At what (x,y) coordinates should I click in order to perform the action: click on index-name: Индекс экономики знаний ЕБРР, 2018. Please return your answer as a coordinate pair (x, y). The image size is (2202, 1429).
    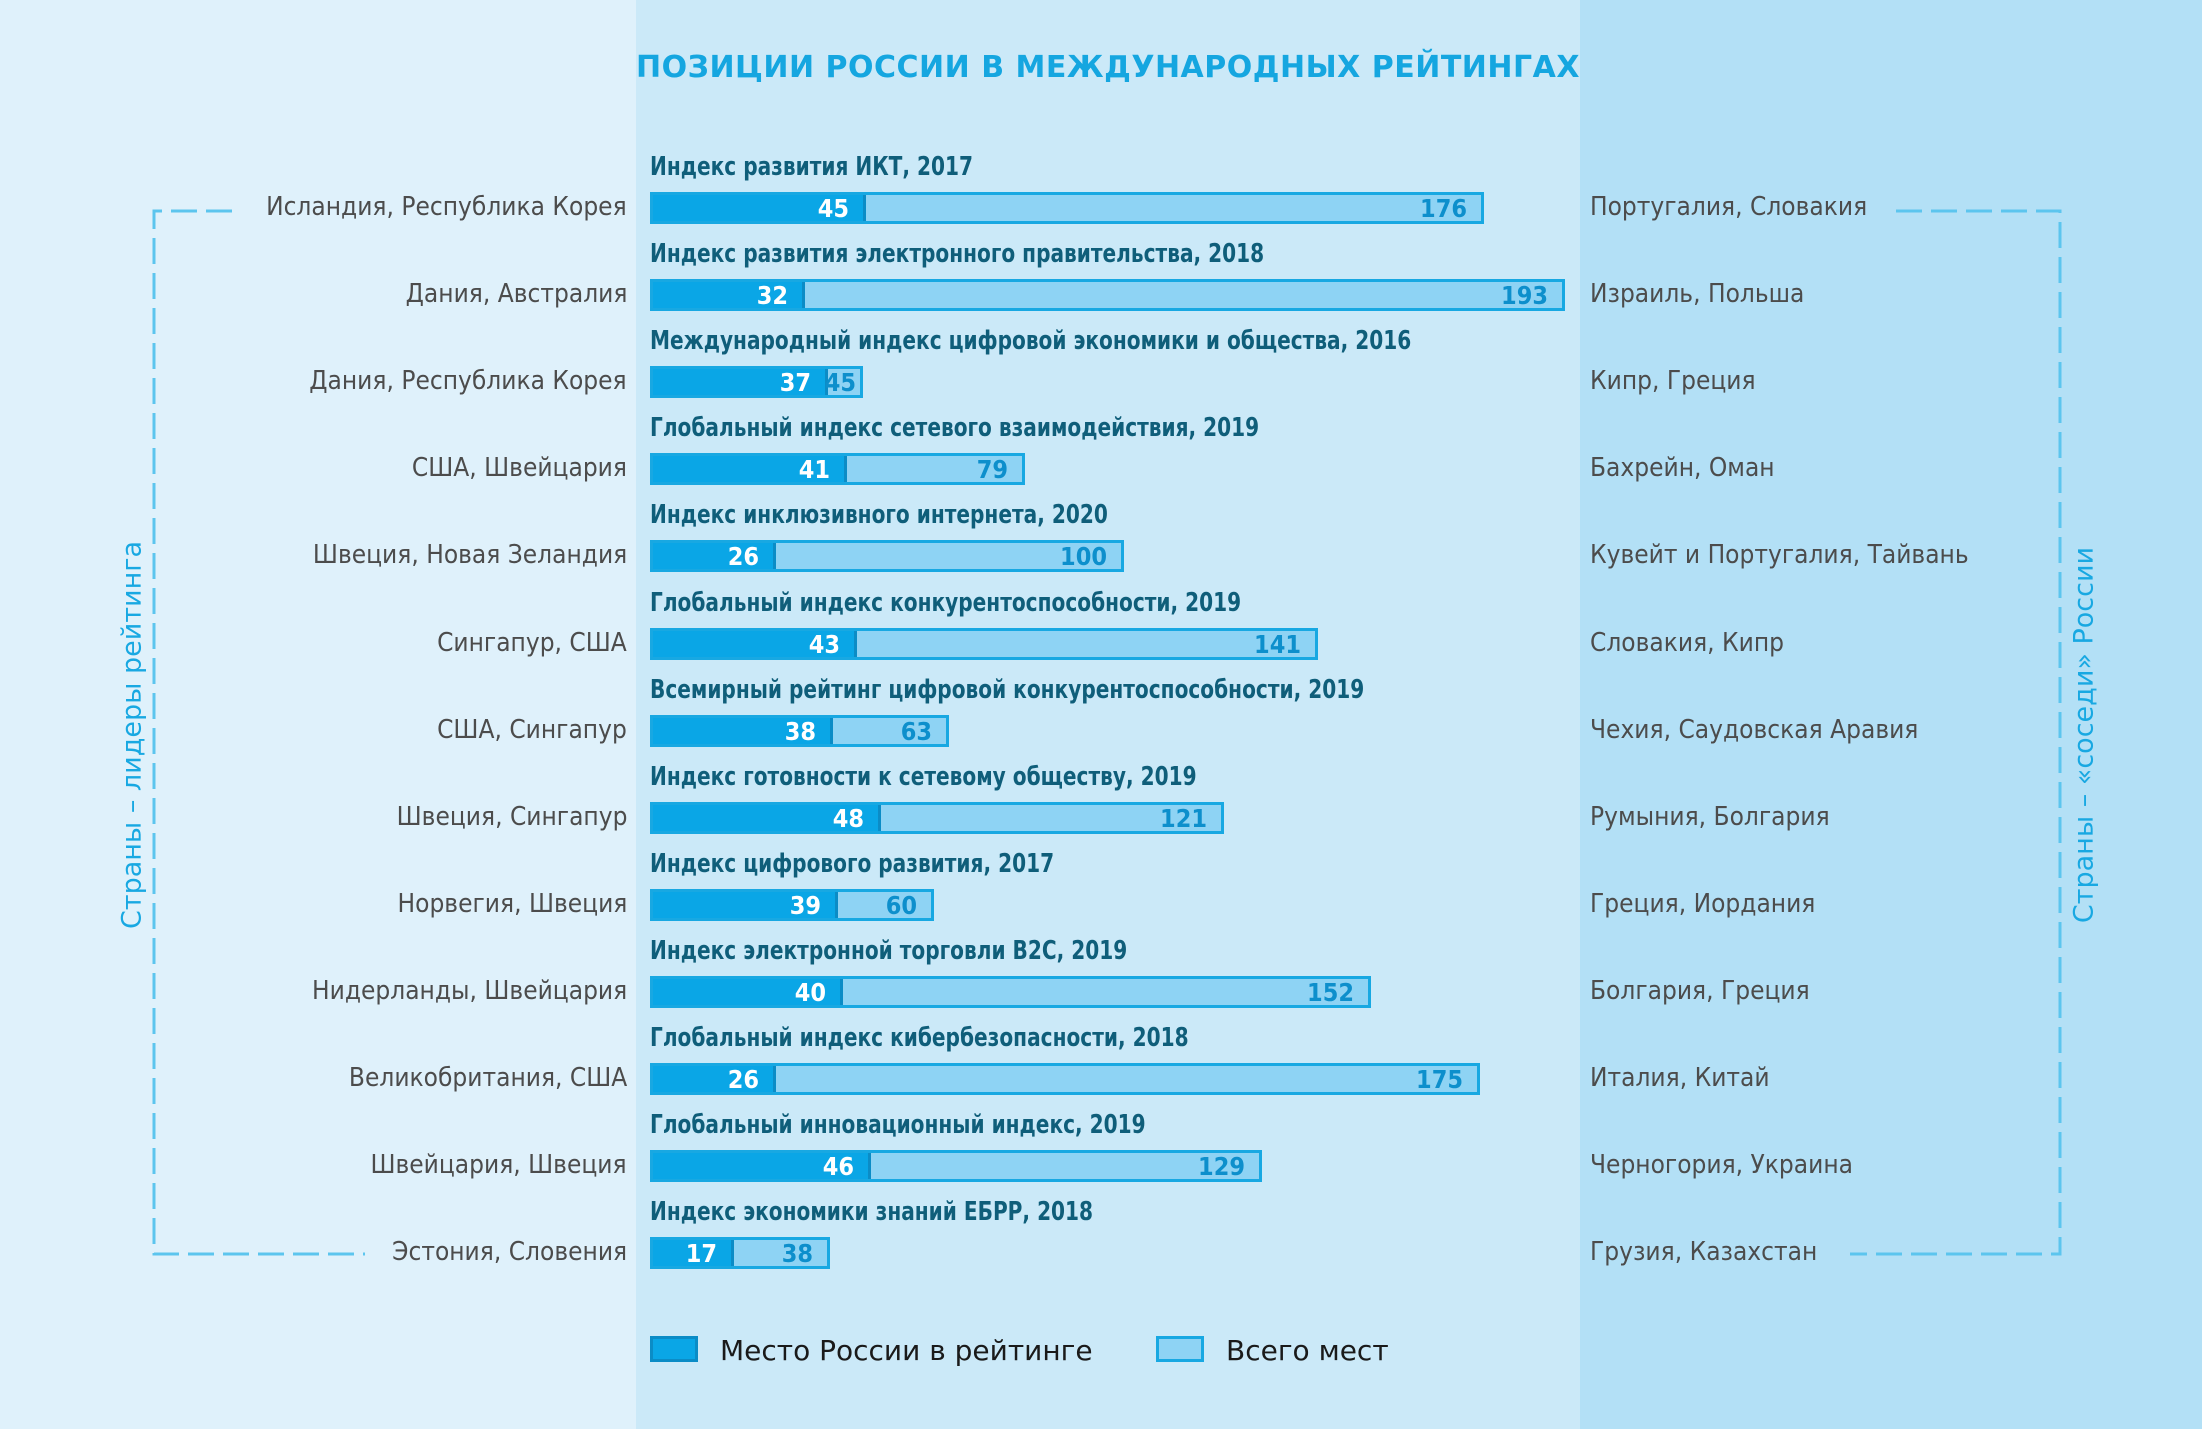
    Looking at the image, I should click on (872, 1212).